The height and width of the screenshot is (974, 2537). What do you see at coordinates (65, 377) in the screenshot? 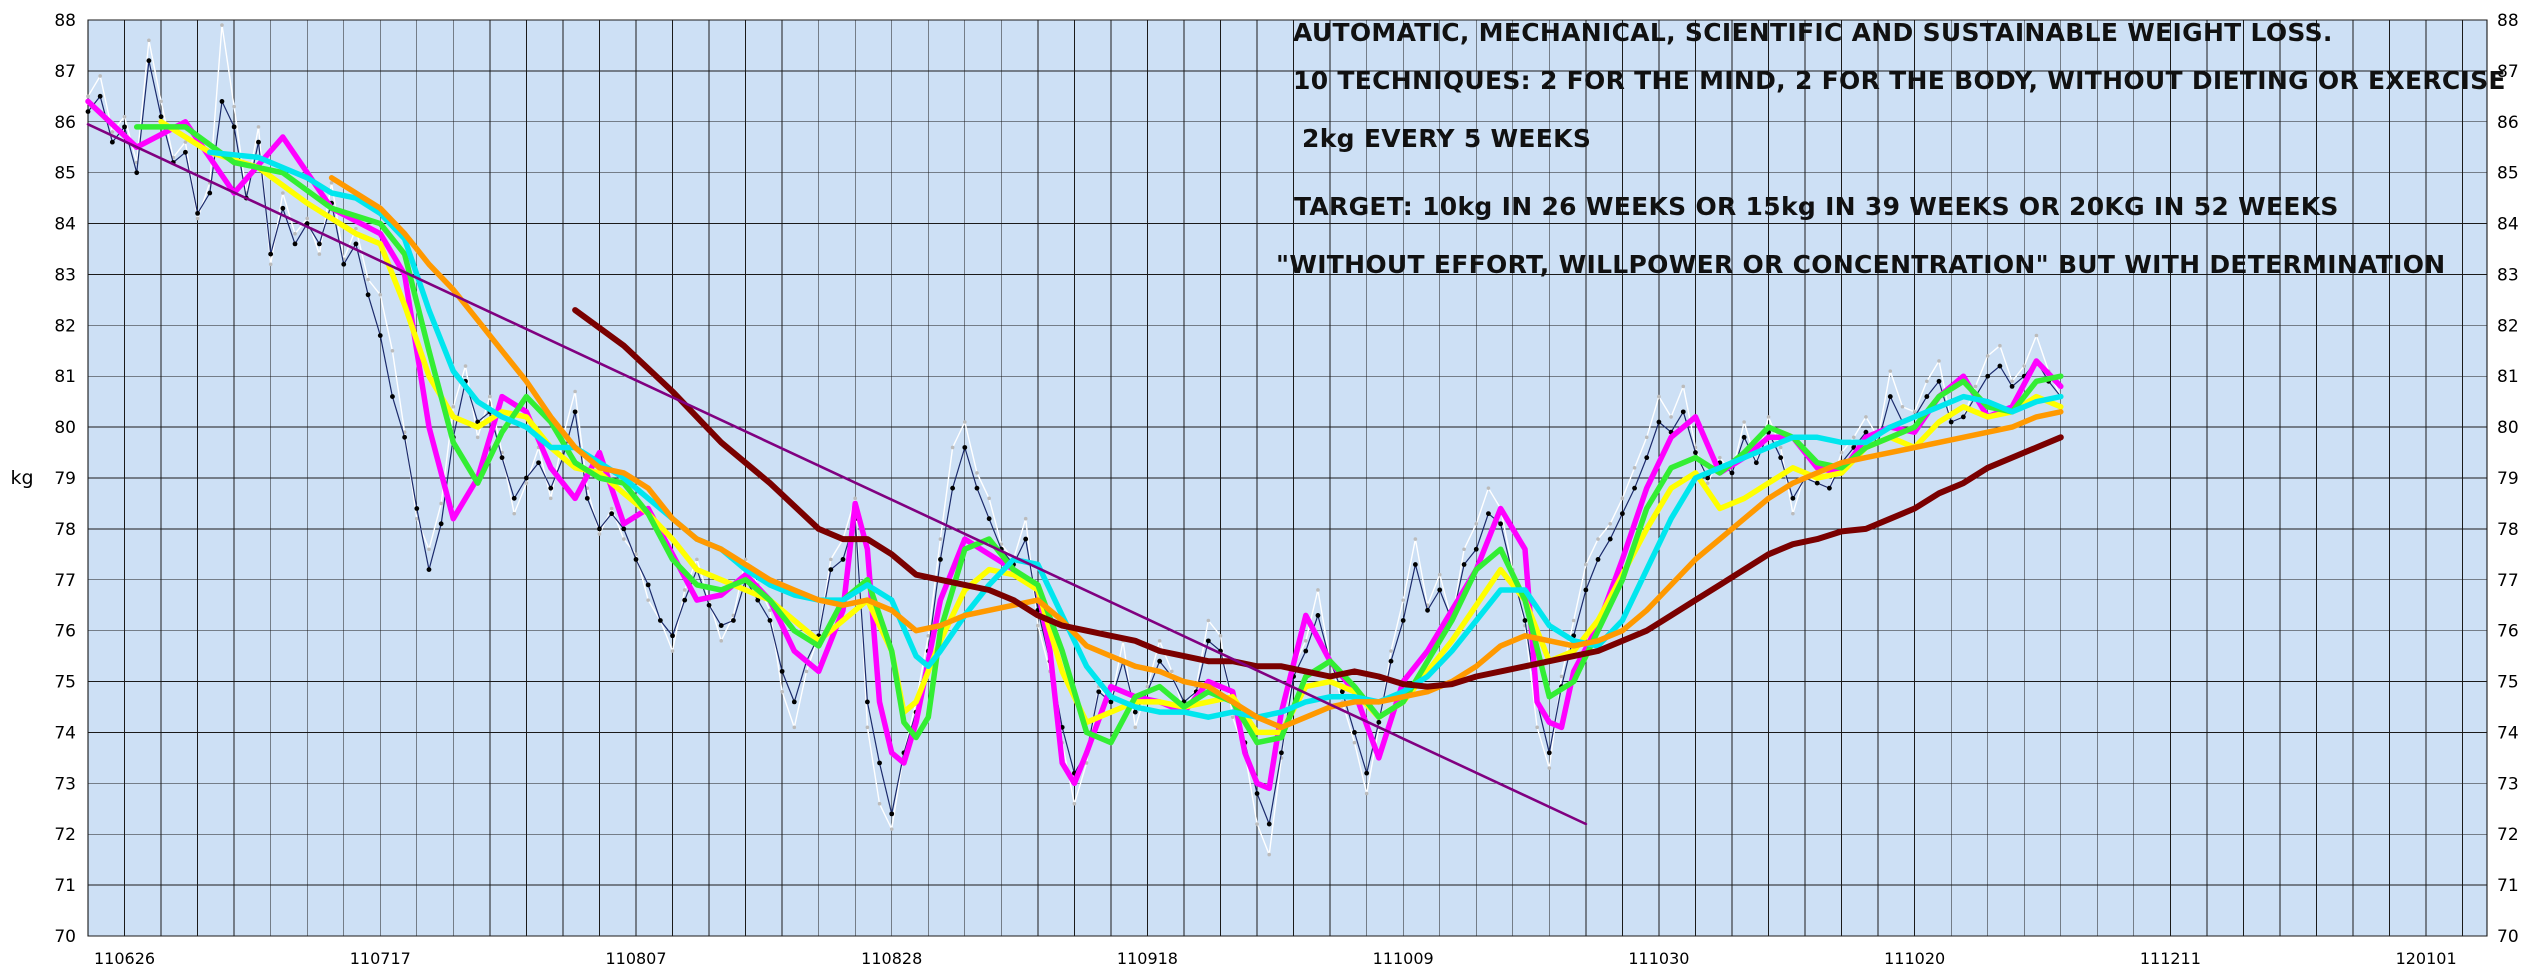
I see `y-tick-label-left: 81` at bounding box center [65, 377].